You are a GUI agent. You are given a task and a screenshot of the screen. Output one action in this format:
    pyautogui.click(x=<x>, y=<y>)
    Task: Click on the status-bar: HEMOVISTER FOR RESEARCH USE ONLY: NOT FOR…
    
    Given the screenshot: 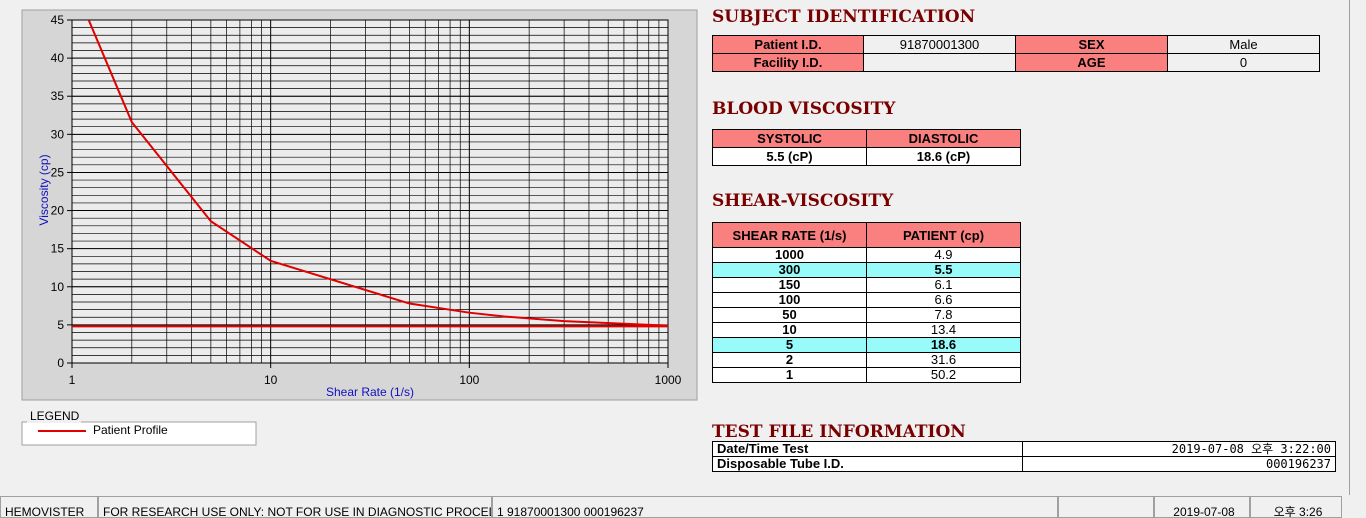 What is the action you would take?
    pyautogui.click(x=683, y=507)
    